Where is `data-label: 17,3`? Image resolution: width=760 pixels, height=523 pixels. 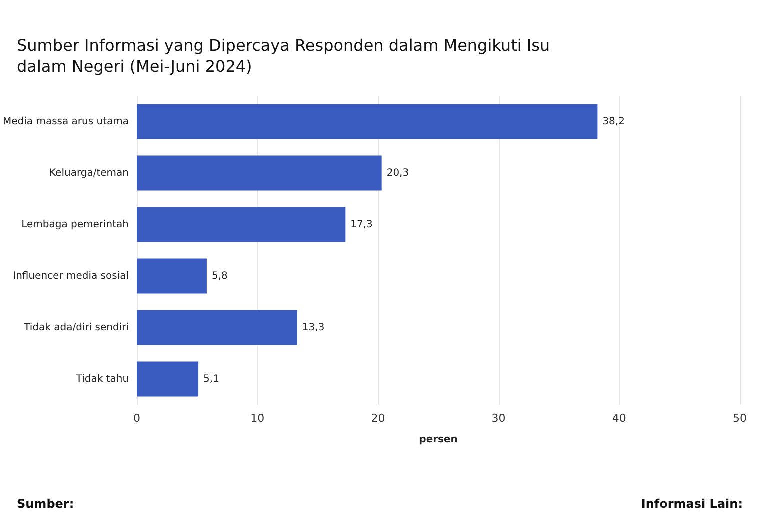 data-label: 17,3 is located at coordinates (361, 224).